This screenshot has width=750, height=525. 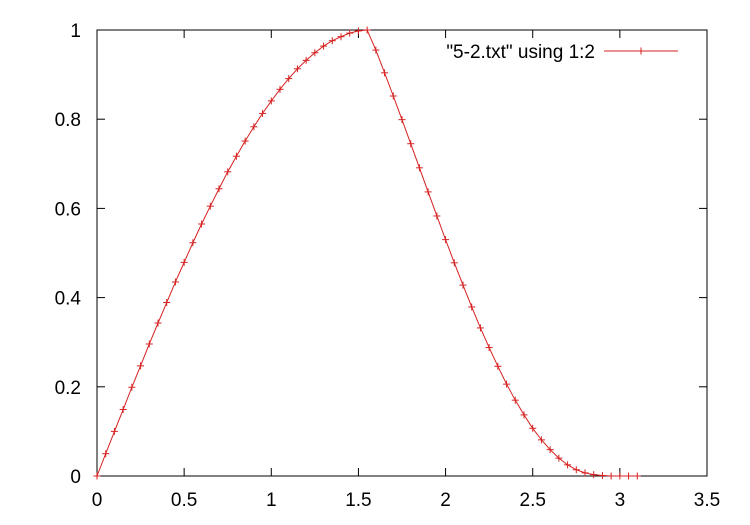 I want to click on legend: "5-2.txt" using 1:2, so click(x=562, y=52).